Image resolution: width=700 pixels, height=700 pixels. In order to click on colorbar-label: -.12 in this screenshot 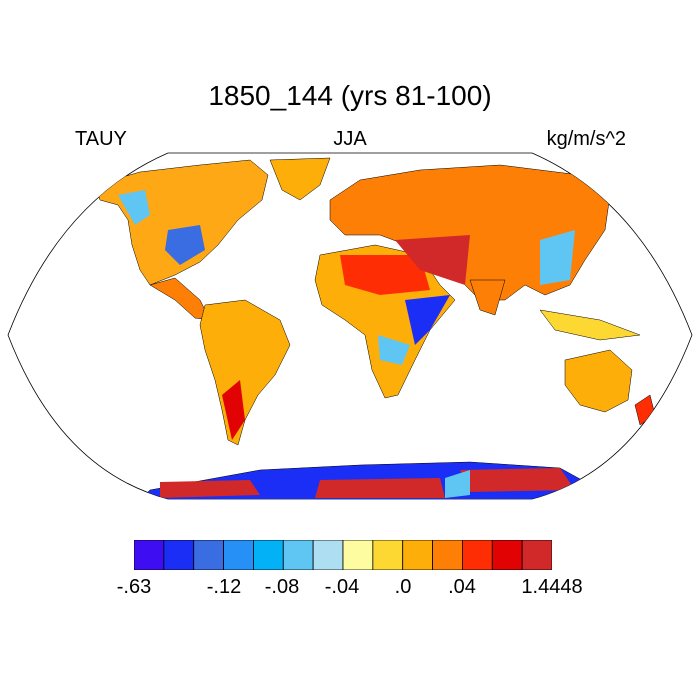, I will do `click(224, 587)`.